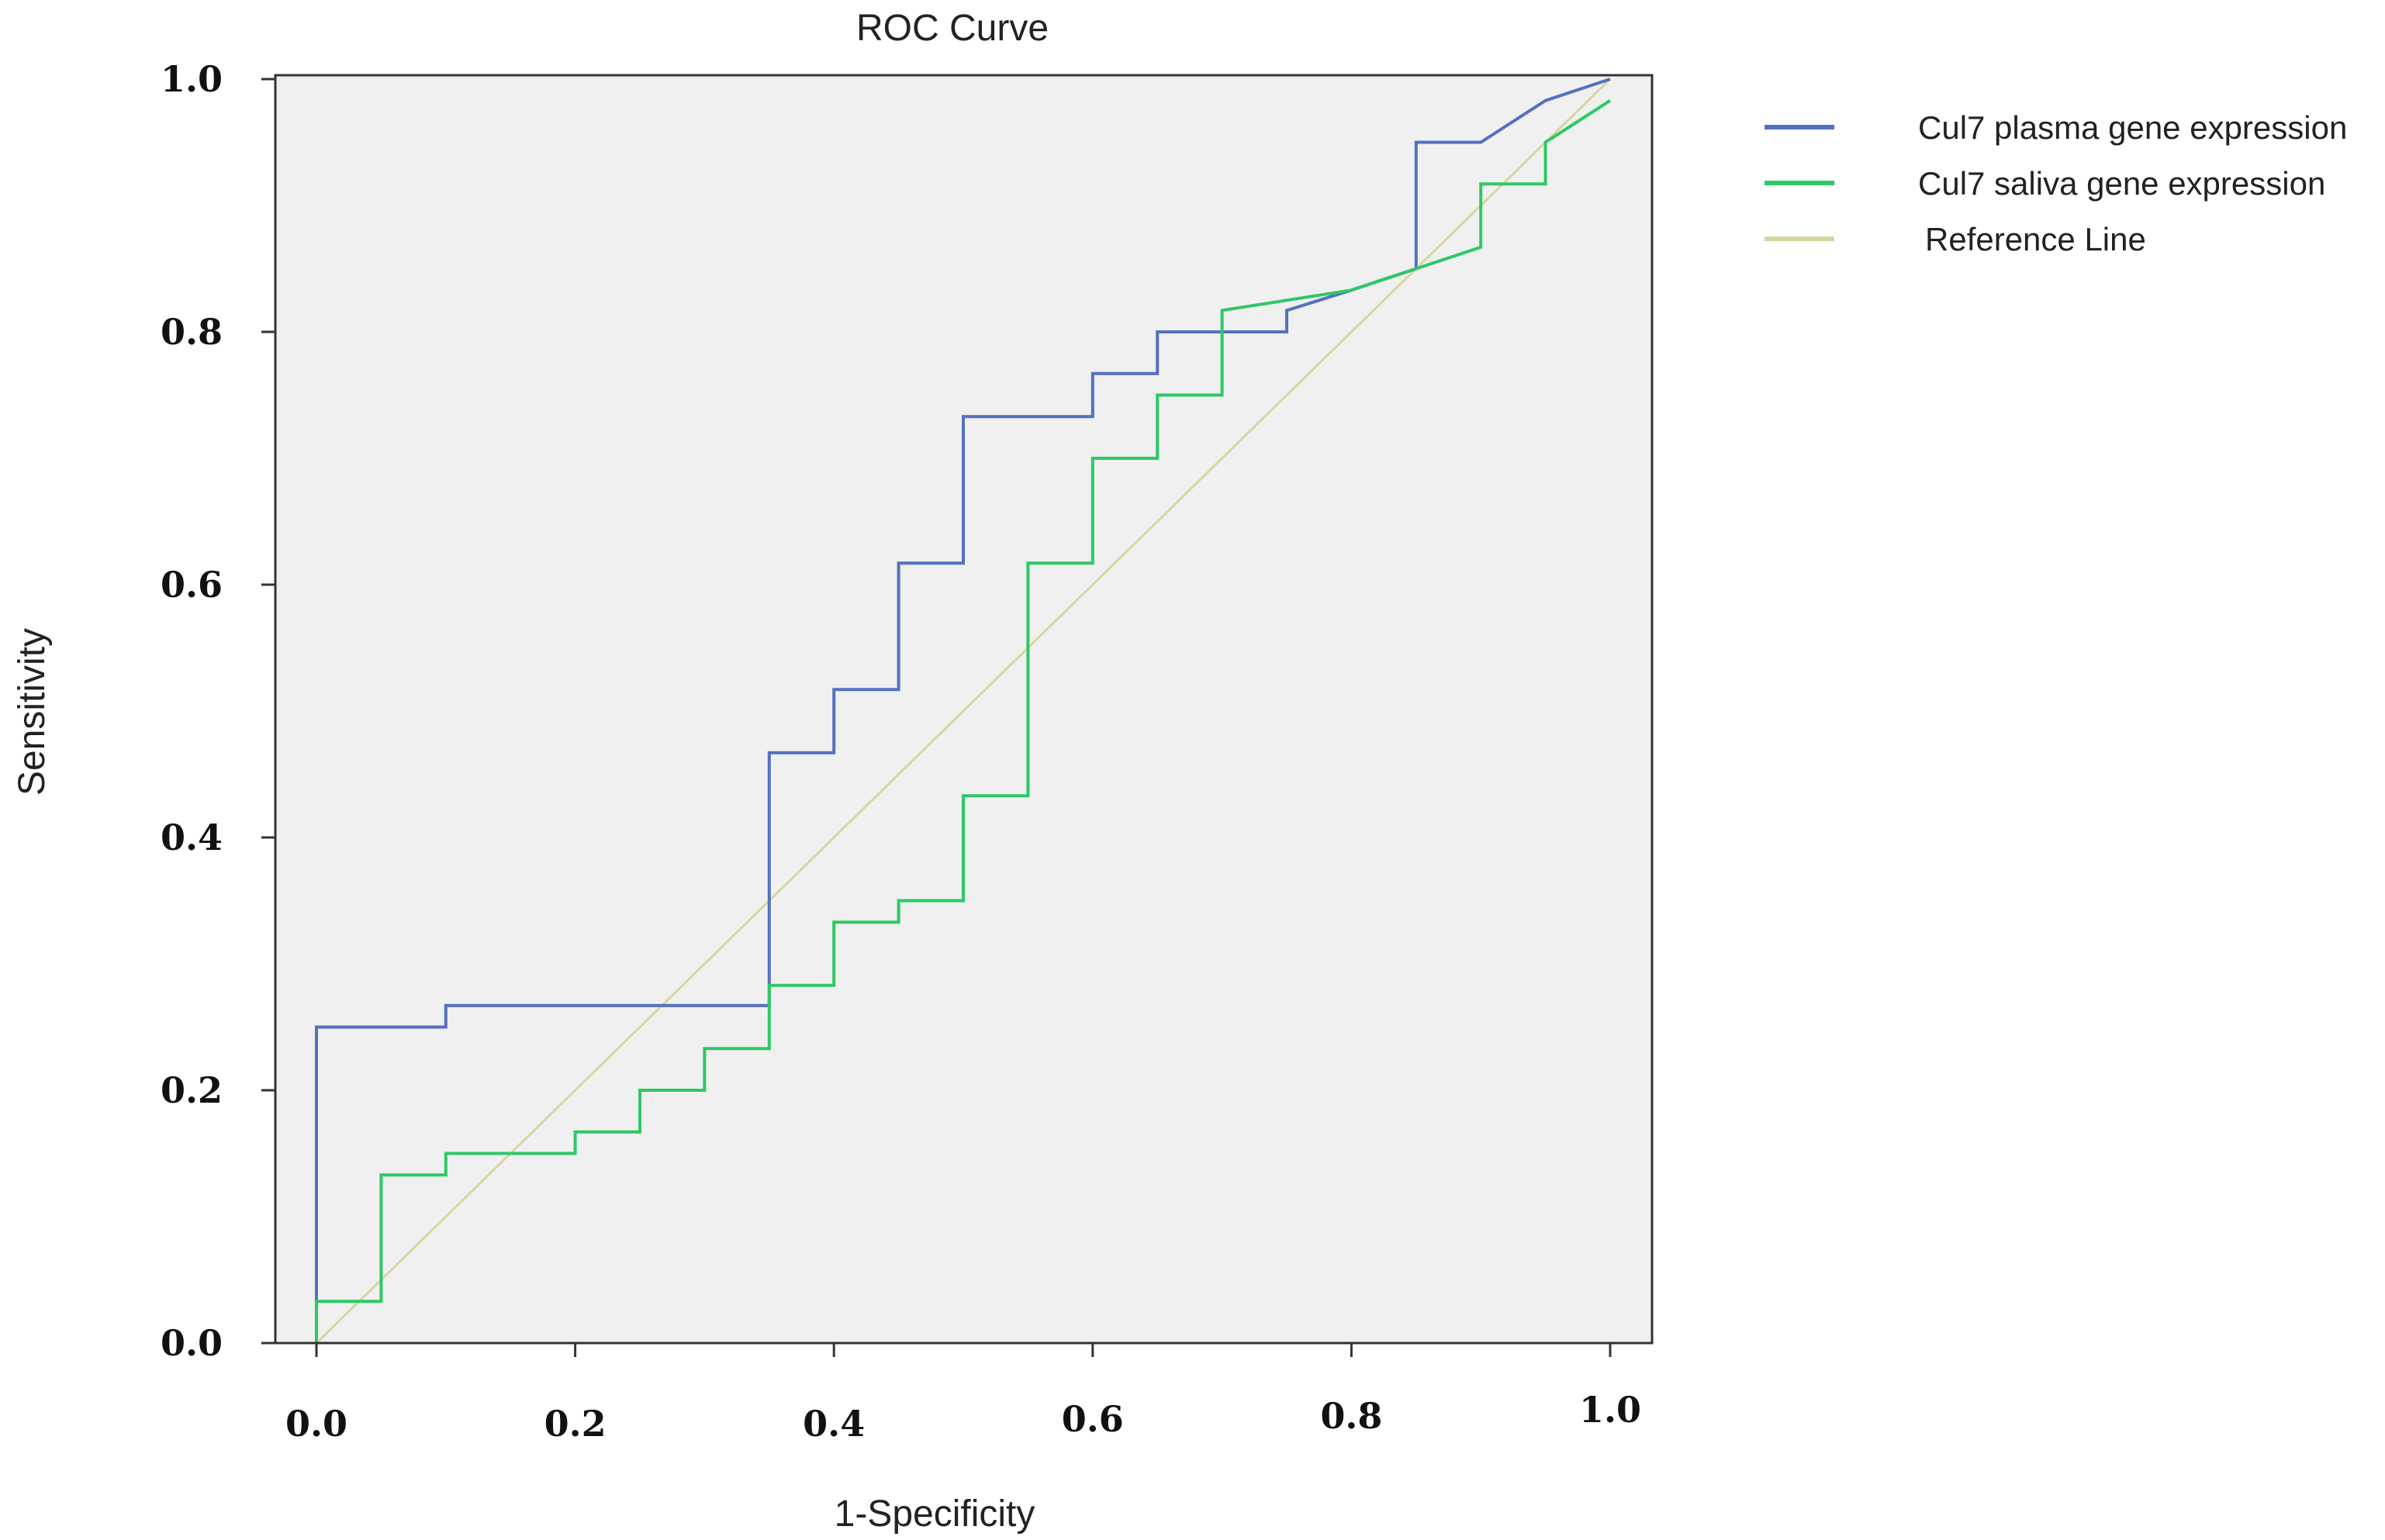 This screenshot has height=1540, width=2385. I want to click on legend-label: Cul7 saliva gene expression, so click(2121, 183).